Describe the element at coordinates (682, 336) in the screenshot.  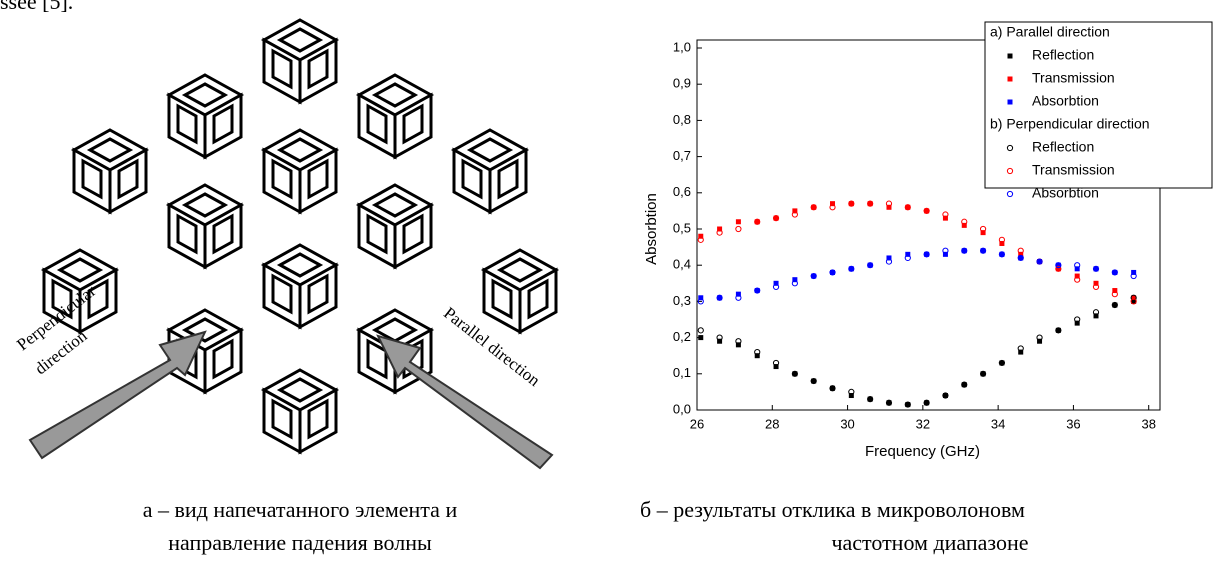
I see `y-tick-label: 0,2` at that location.